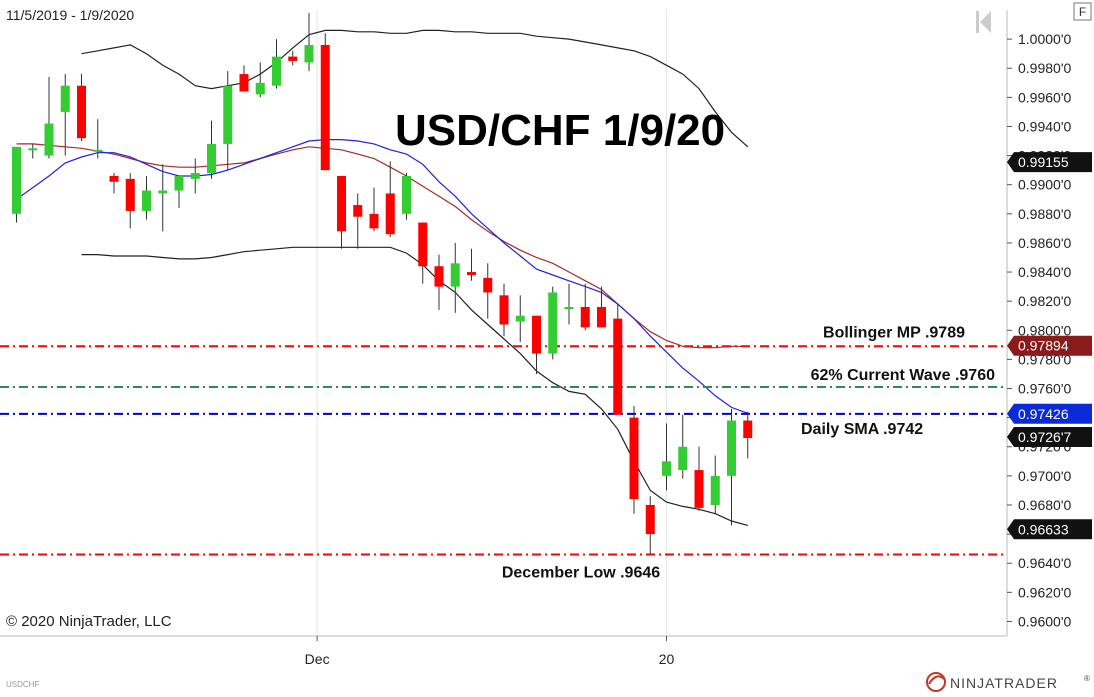  I want to click on price-badge-label: 0.97894, so click(1043, 346).